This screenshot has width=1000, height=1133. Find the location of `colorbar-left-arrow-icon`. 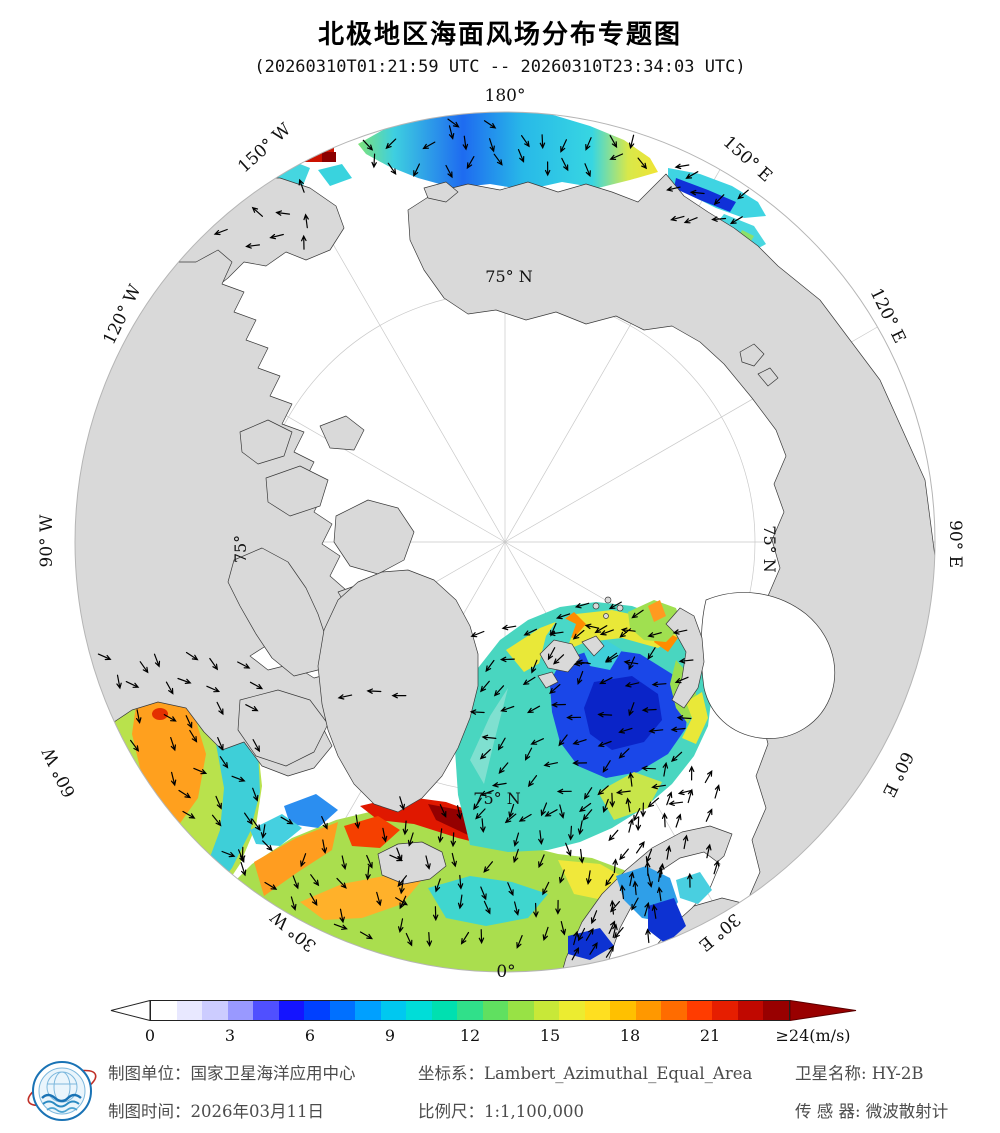

colorbar-left-arrow-icon is located at coordinates (130, 1010).